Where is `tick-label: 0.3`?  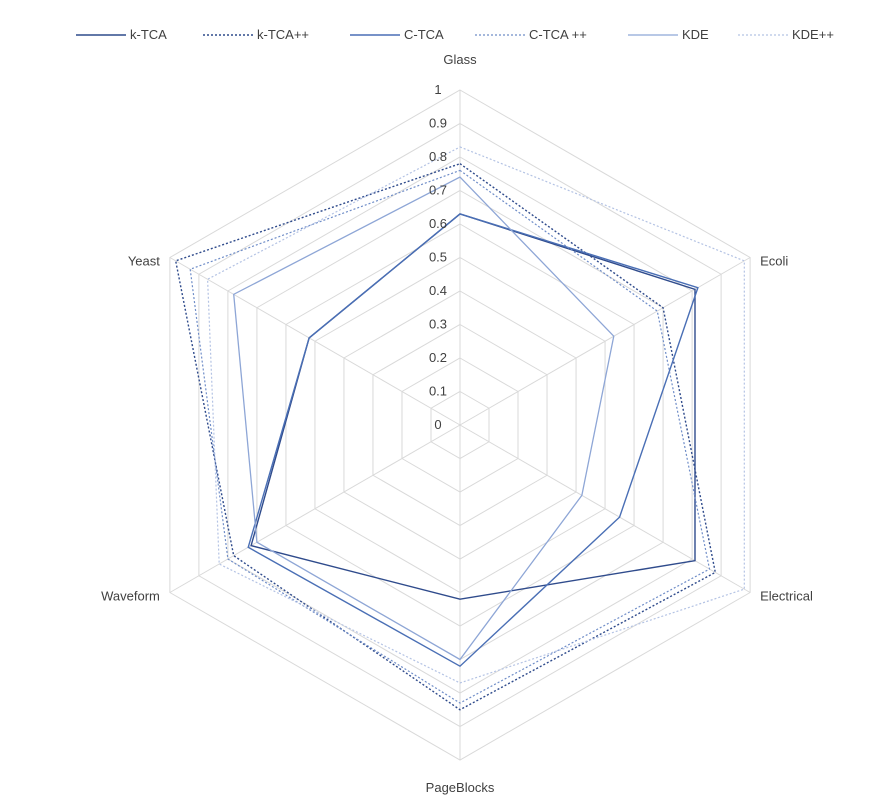
tick-label: 0.3 is located at coordinates (438, 324).